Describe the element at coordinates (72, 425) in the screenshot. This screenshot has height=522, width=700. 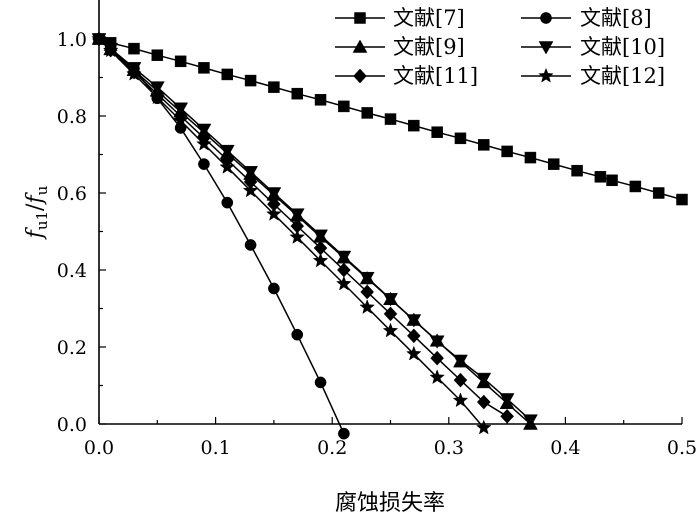
I see `y-tick-label: 0.0` at that location.